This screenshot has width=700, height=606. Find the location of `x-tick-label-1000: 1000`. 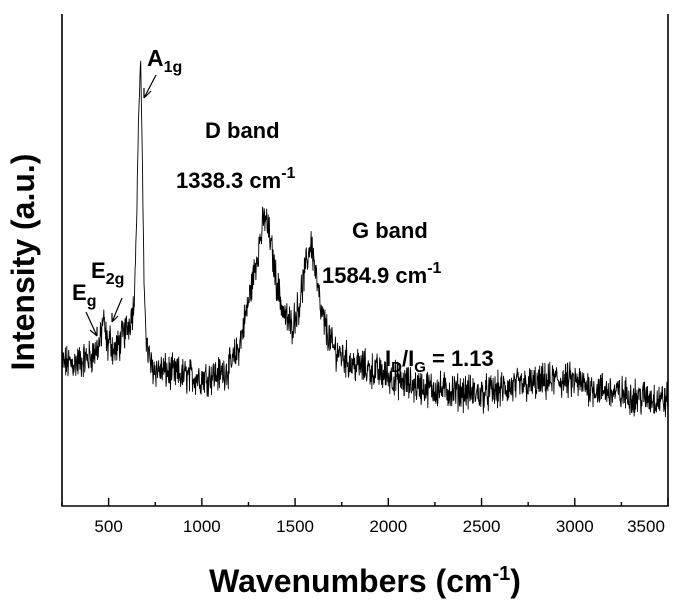

x-tick-label-1000: 1000 is located at coordinates (202, 526).